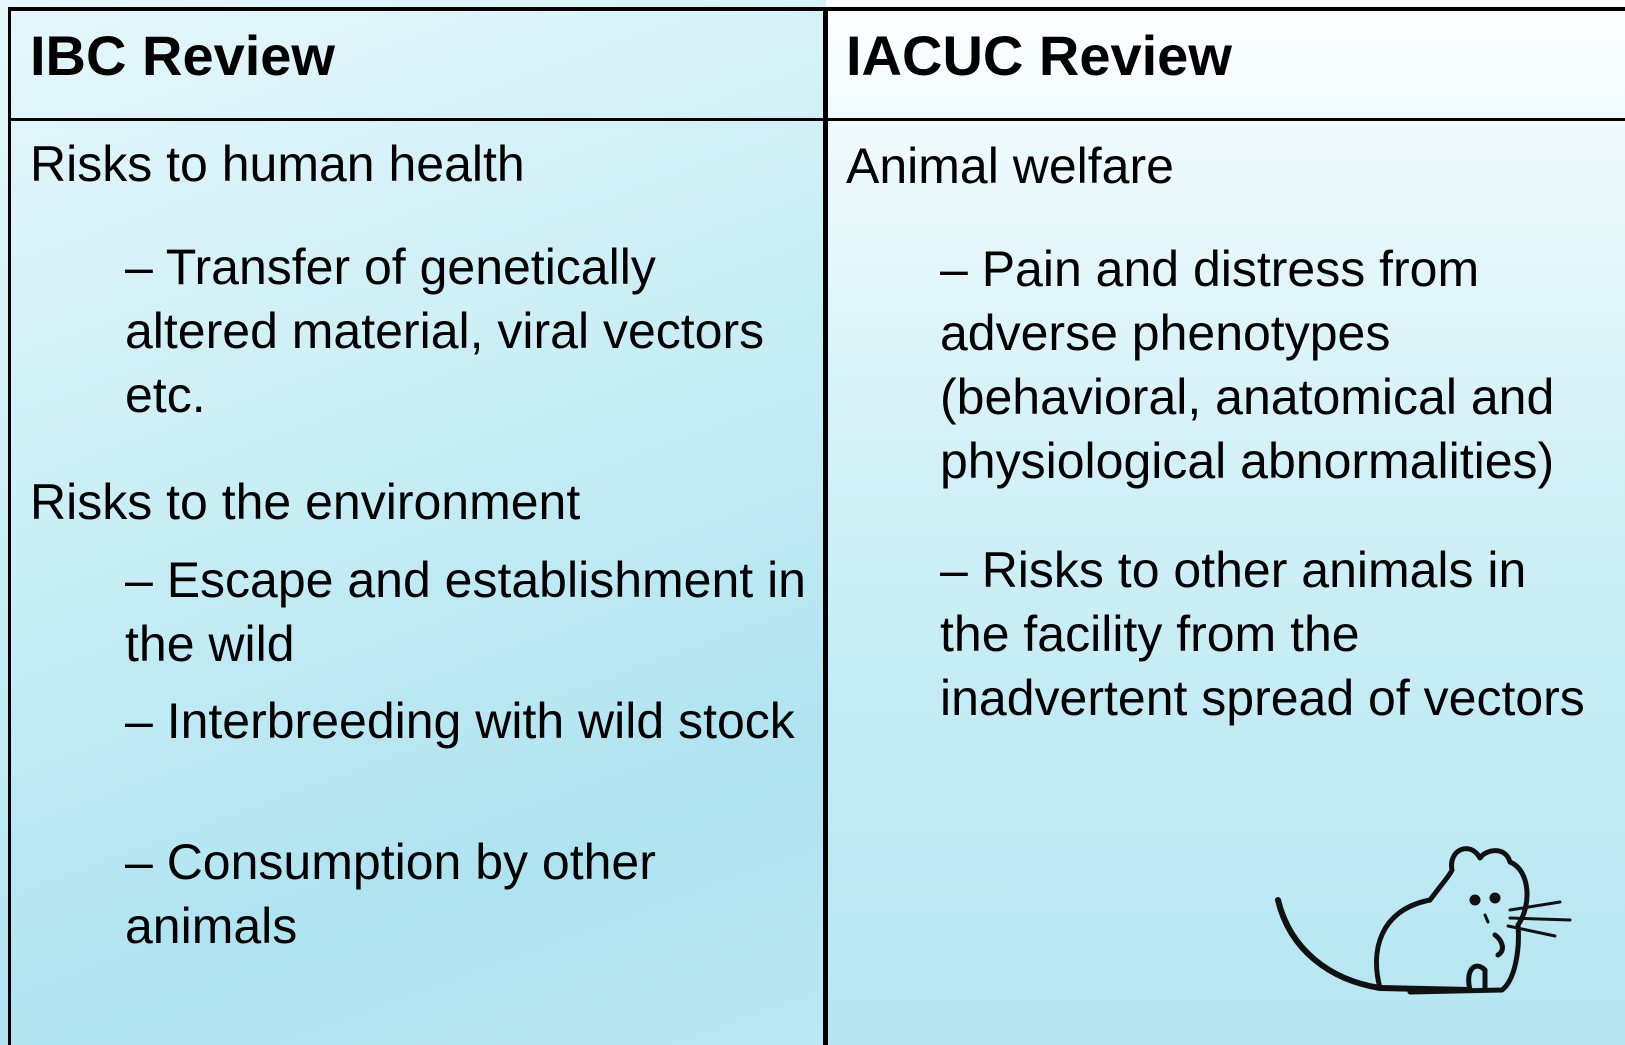 Image resolution: width=1625 pixels, height=1045 pixels. What do you see at coordinates (465, 612) in the screenshot?
I see `sub-item: – Escape and establishment in the wild` at bounding box center [465, 612].